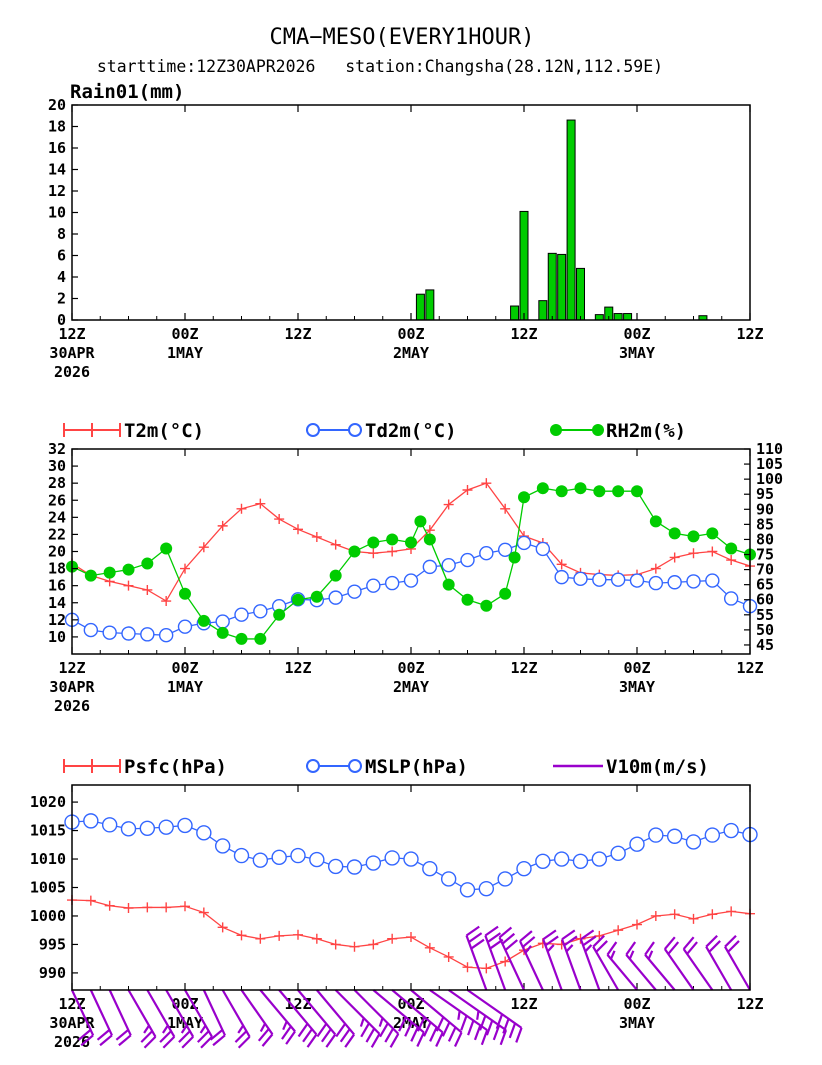  What do you see at coordinates (769, 479) in the screenshot?
I see `rh-y-tick-label: 100` at bounding box center [769, 479].